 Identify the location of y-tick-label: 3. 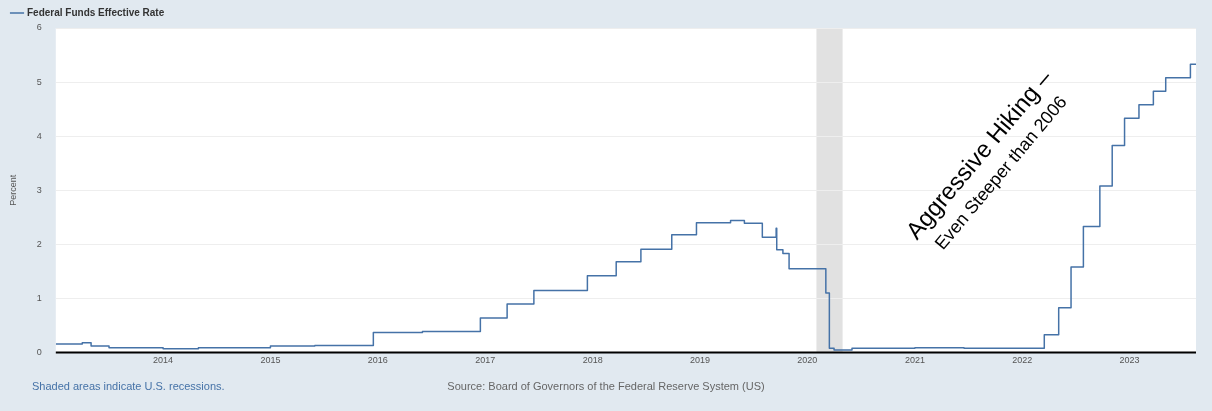
(39, 189).